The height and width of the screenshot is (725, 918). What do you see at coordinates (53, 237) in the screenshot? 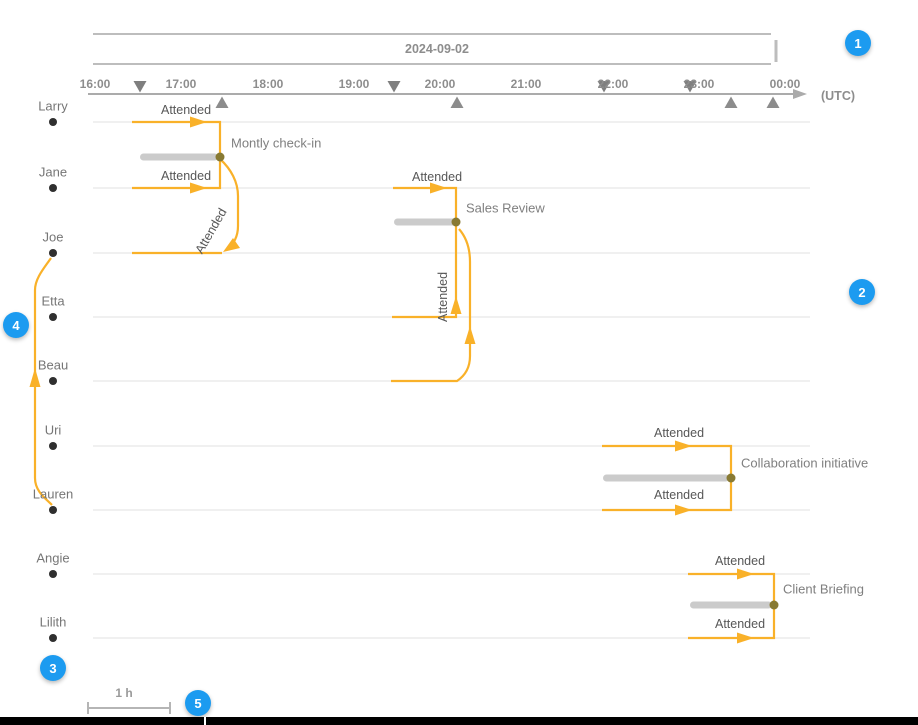
I see `entity-label-joe: Joe` at bounding box center [53, 237].